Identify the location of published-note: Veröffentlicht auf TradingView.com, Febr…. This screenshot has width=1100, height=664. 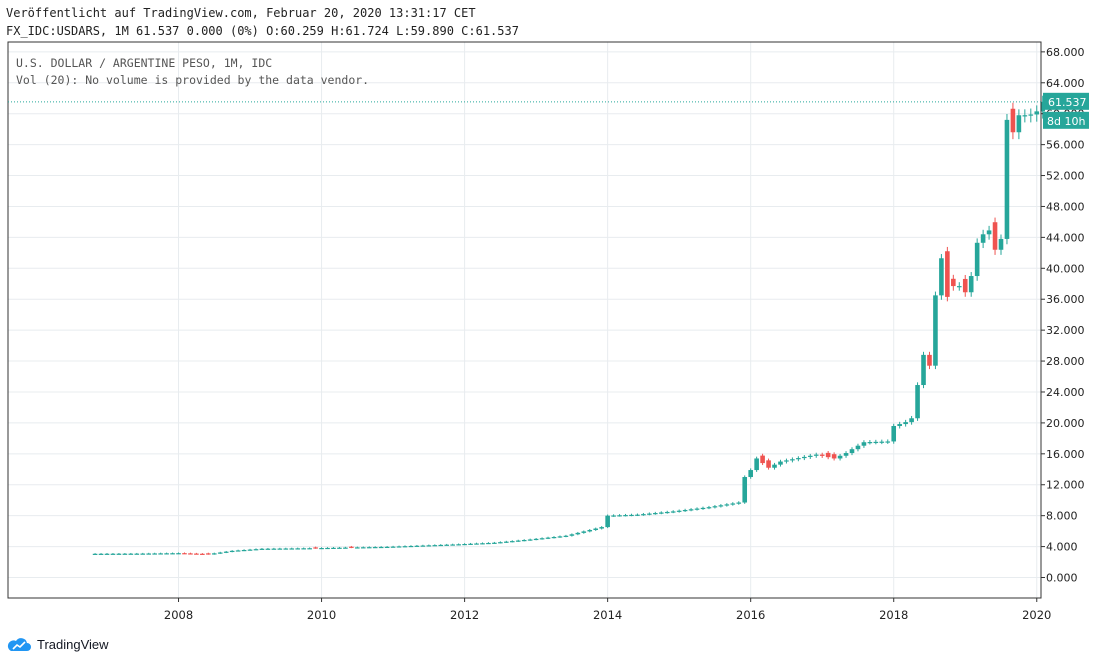
(241, 13).